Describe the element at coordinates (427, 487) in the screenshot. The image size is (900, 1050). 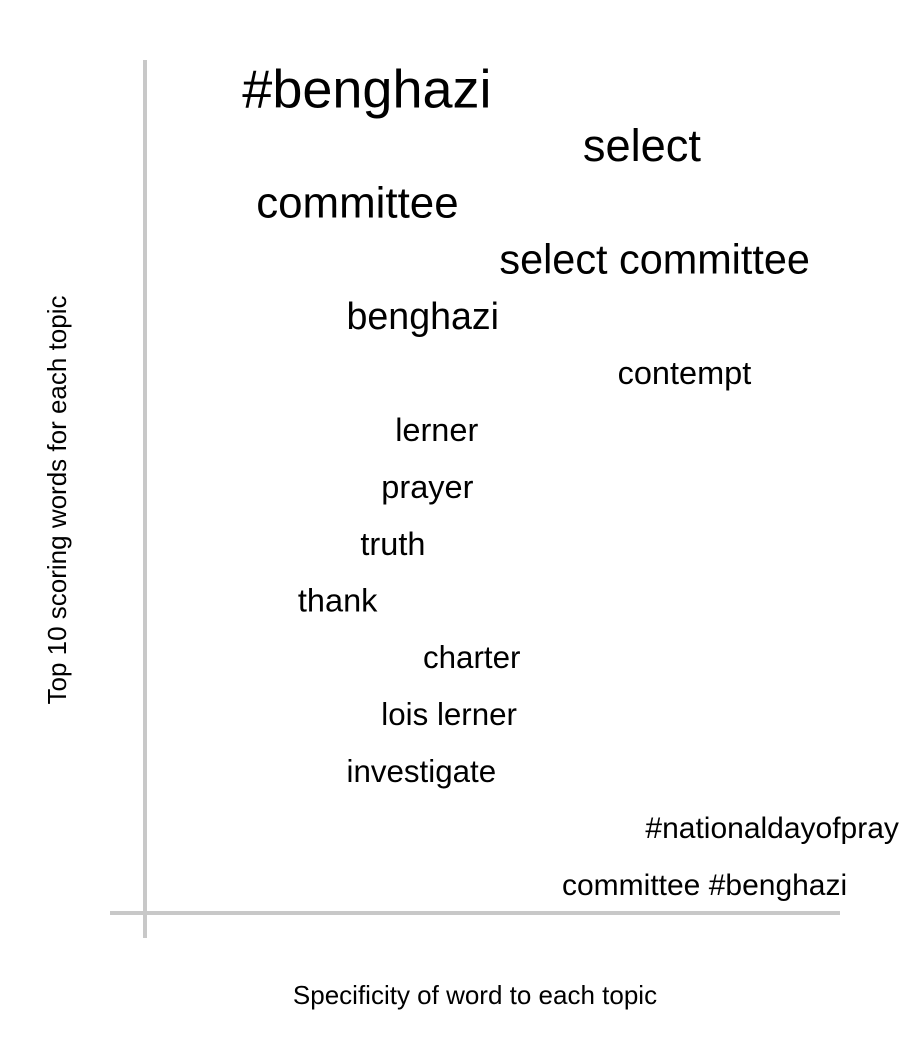
I see `word-label: prayer` at that location.